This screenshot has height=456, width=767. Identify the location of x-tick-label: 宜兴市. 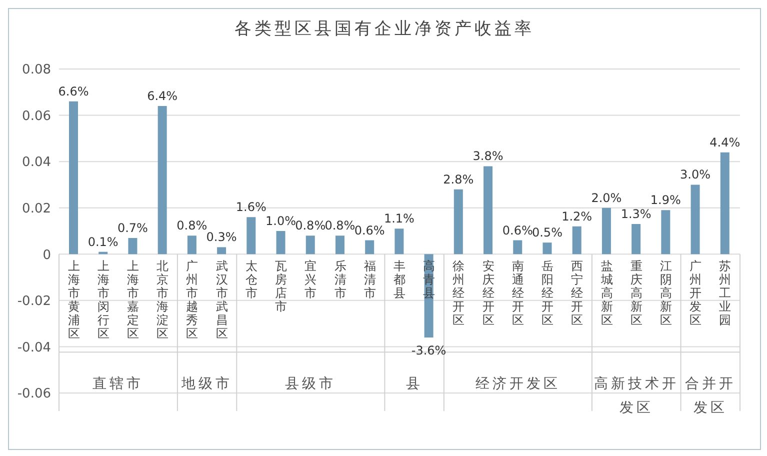
(310, 279).